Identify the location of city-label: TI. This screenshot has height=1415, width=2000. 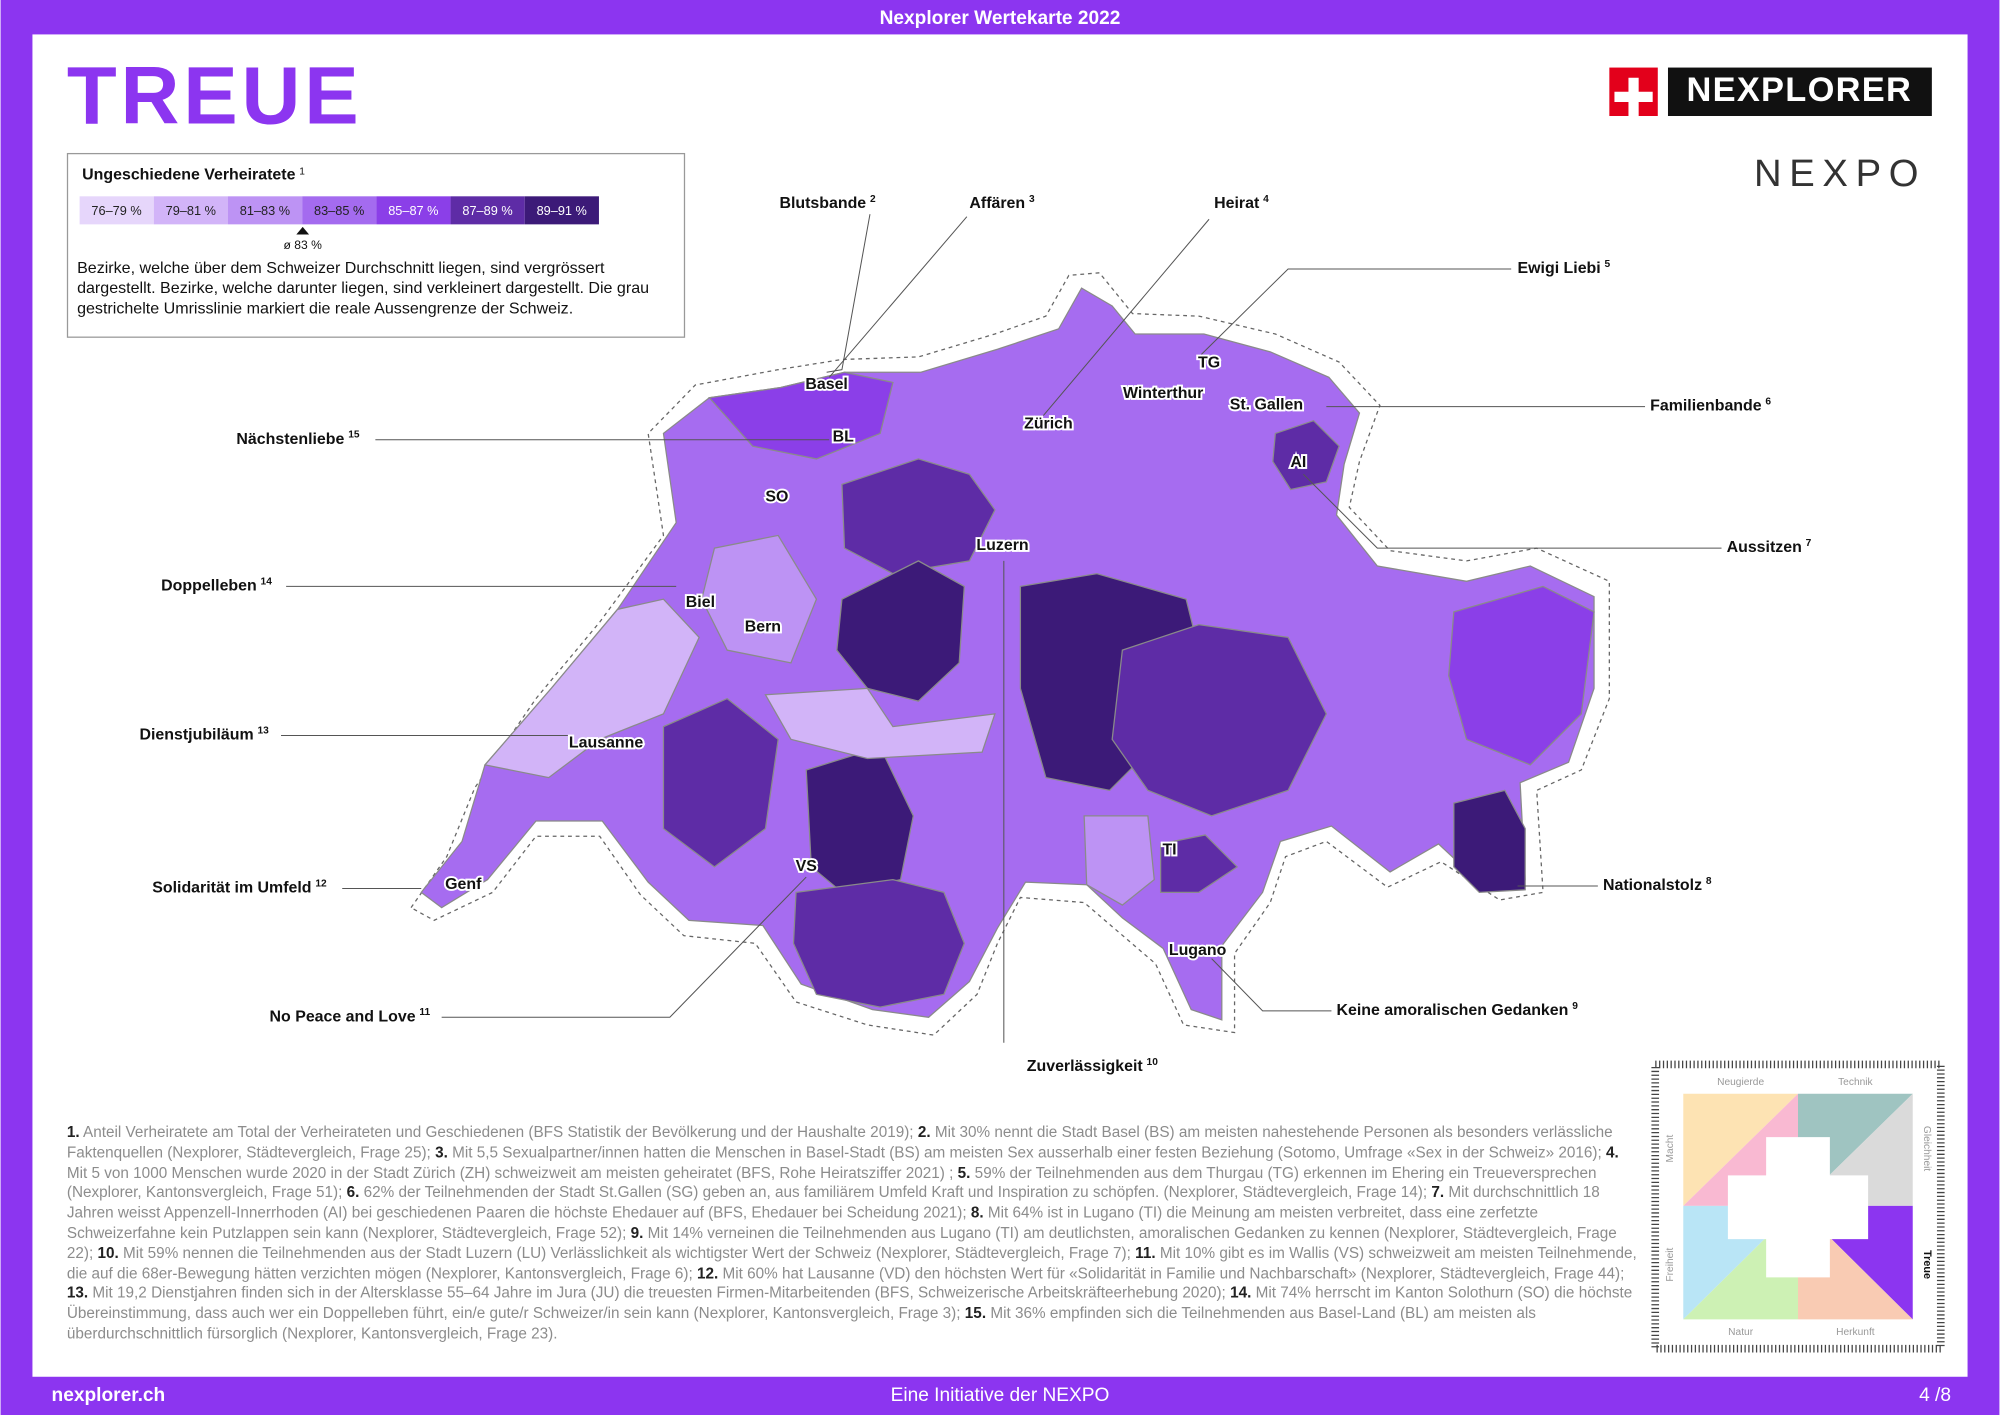
(1169, 849).